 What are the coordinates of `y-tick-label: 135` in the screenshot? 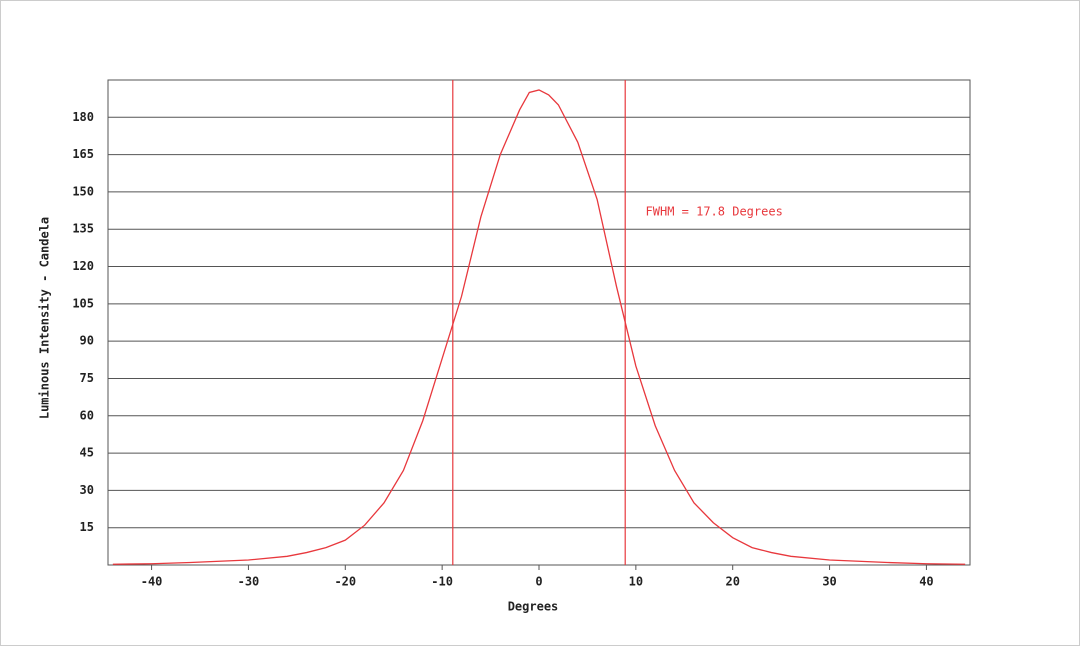 It's located at (83, 229).